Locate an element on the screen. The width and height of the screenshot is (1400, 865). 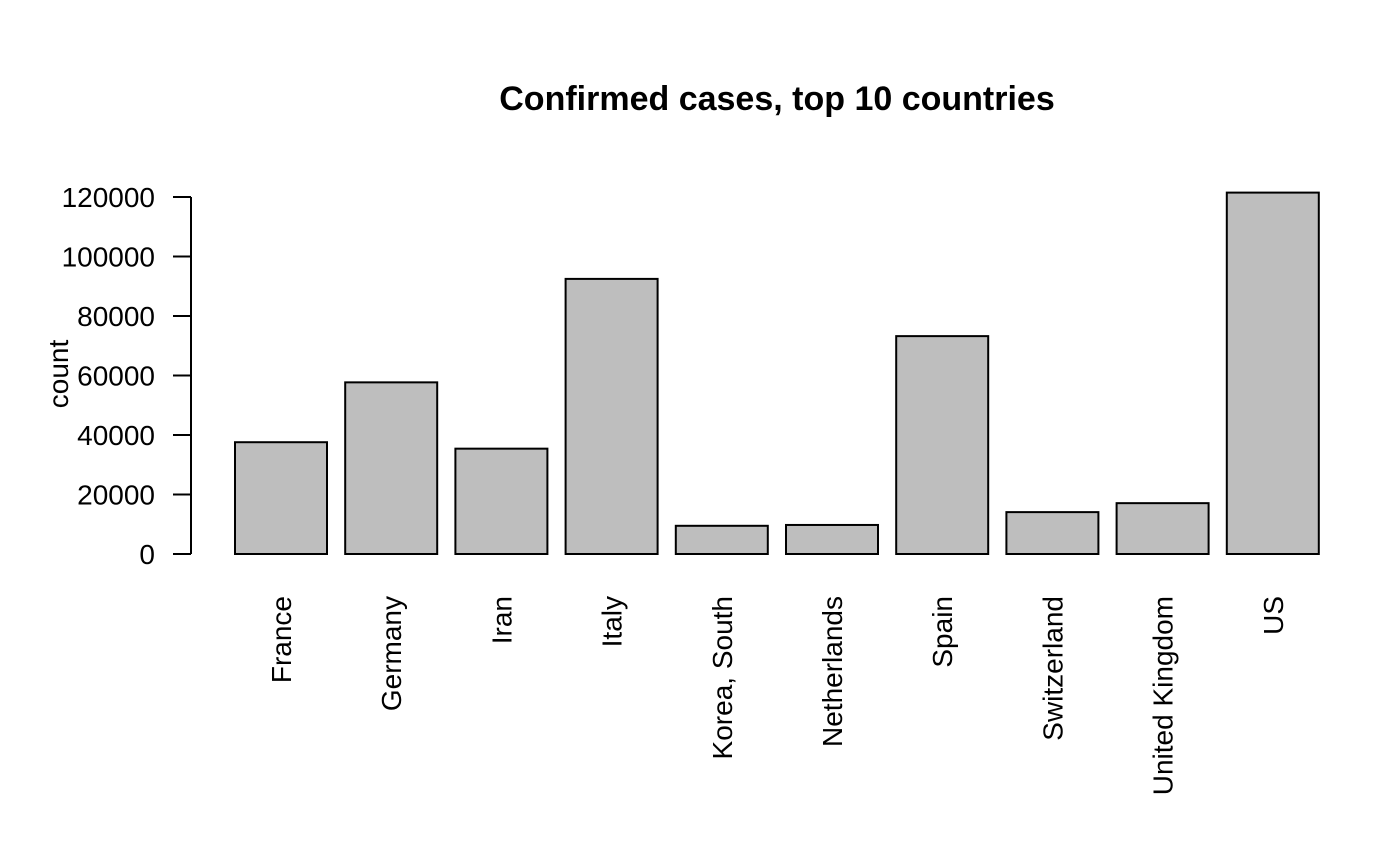
bar-switzerland is located at coordinates (1052, 533).